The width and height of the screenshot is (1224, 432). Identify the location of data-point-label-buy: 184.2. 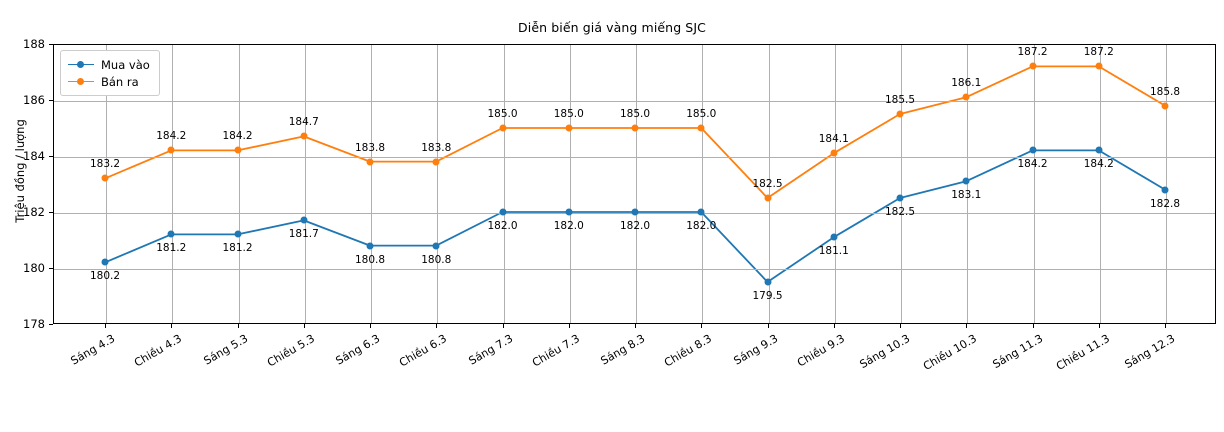
(1032, 164).